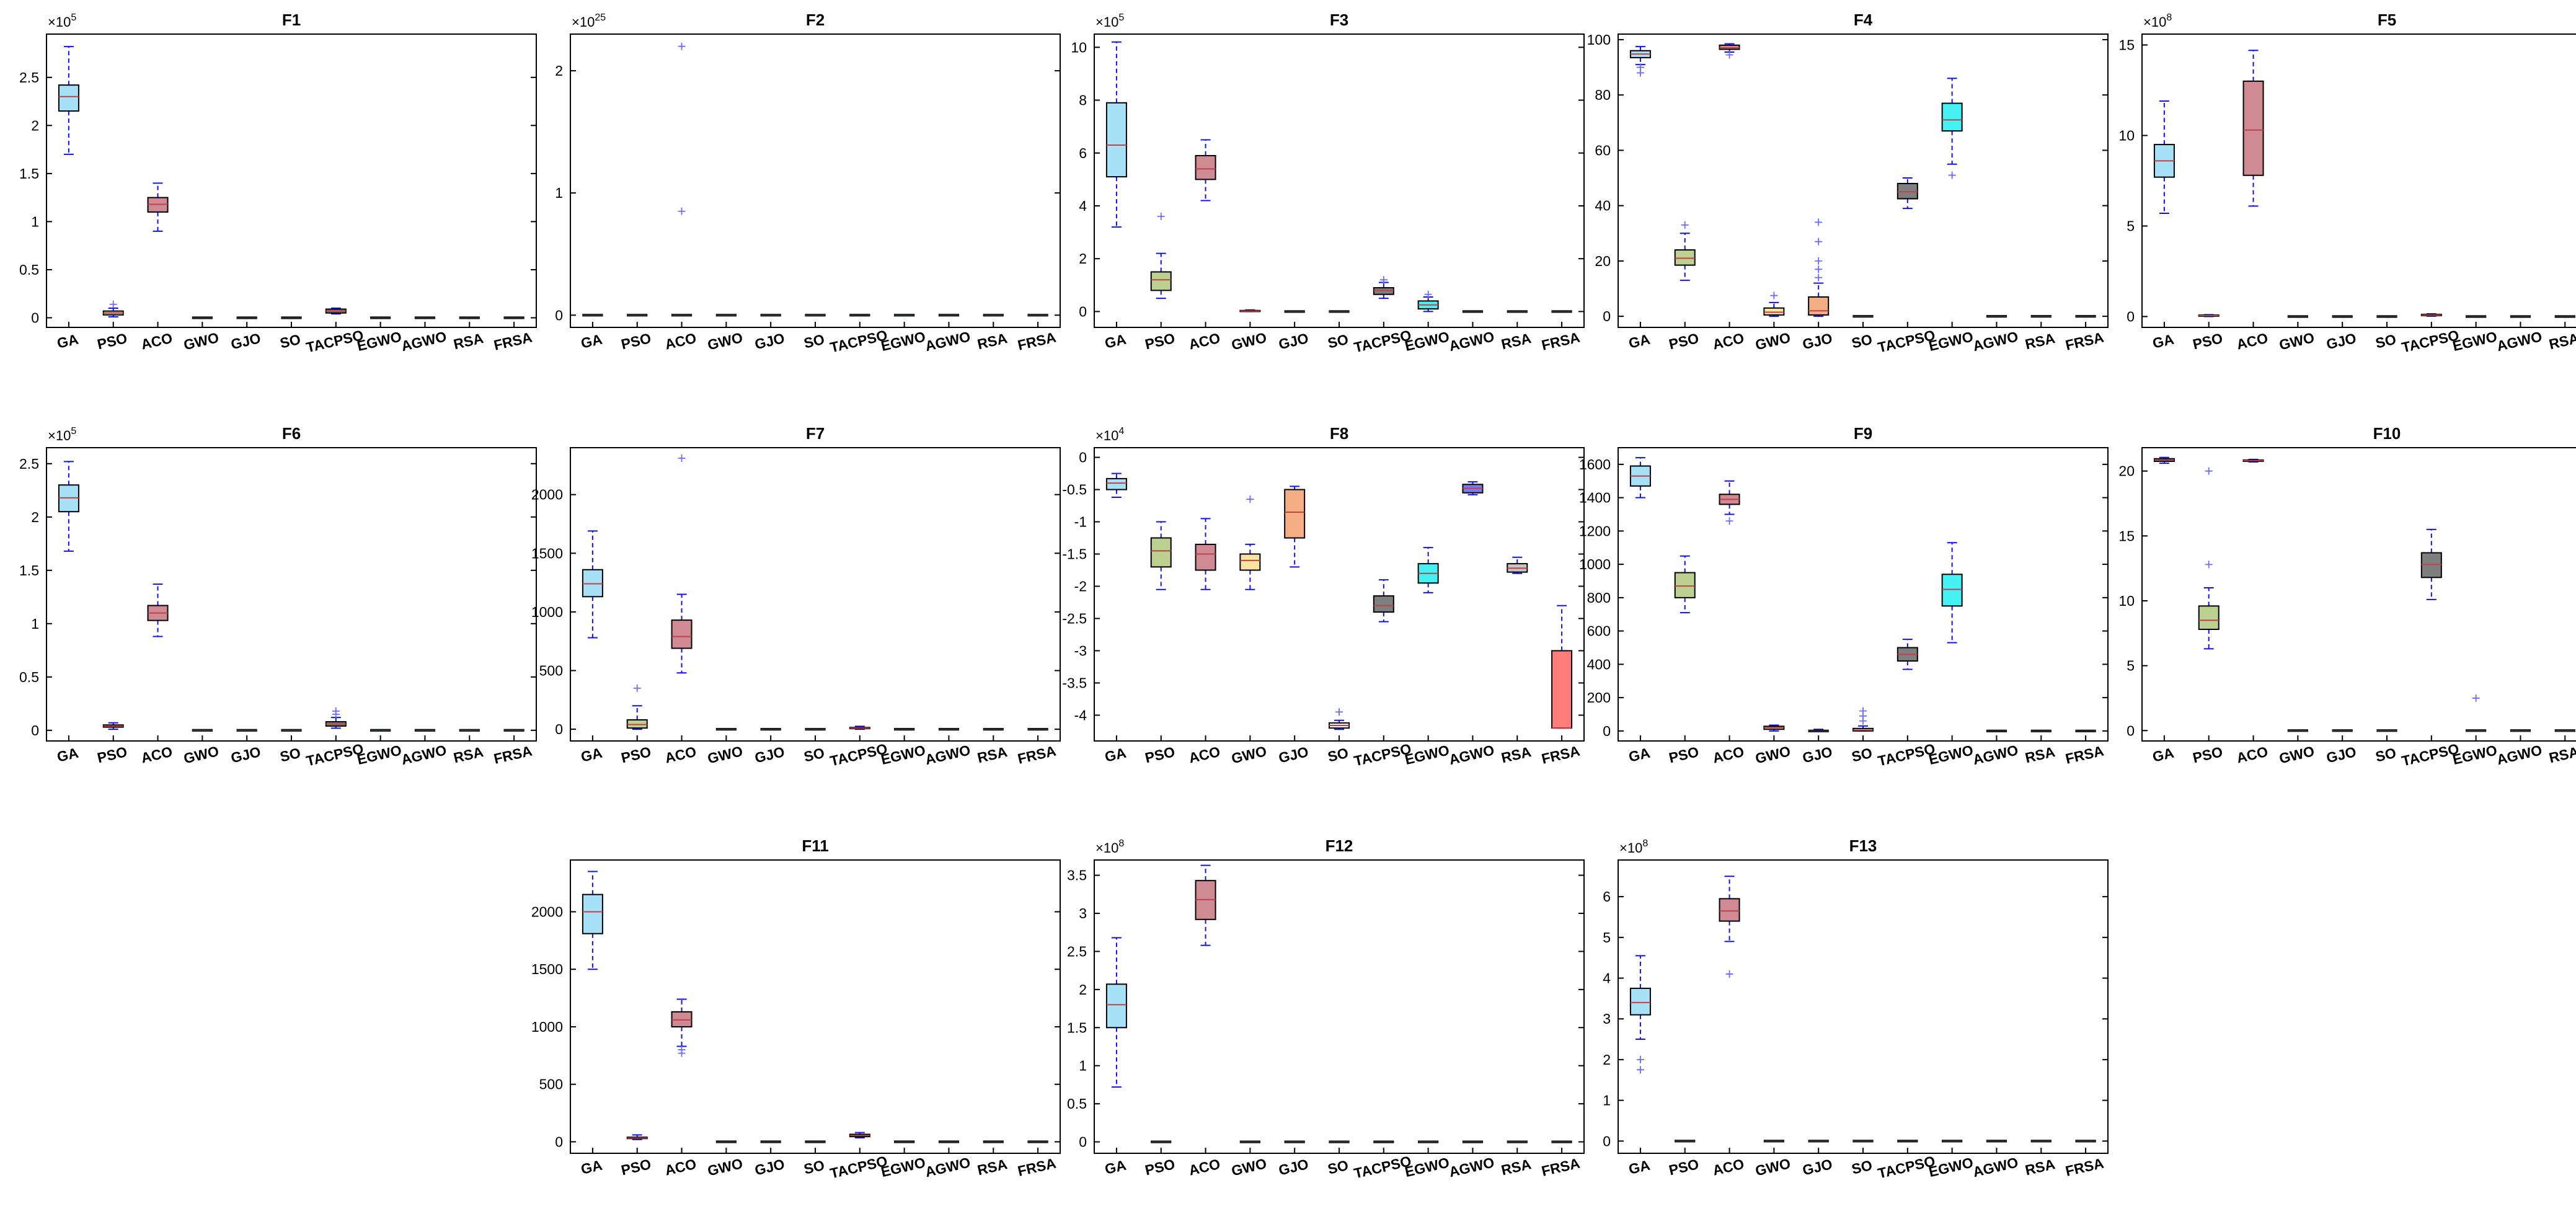 This screenshot has width=2576, height=1206. I want to click on panel-title: F8, so click(1339, 433).